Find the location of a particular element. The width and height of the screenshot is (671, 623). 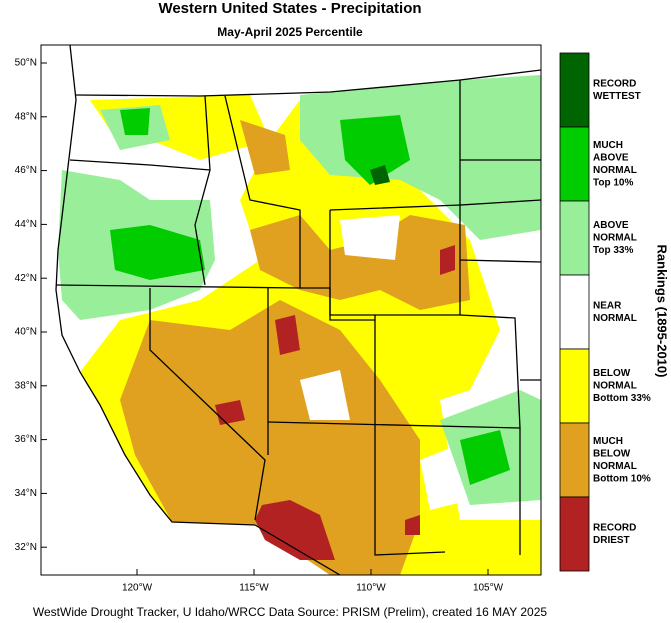

legend-title: Rankings (1895-2010) is located at coordinates (662, 311).